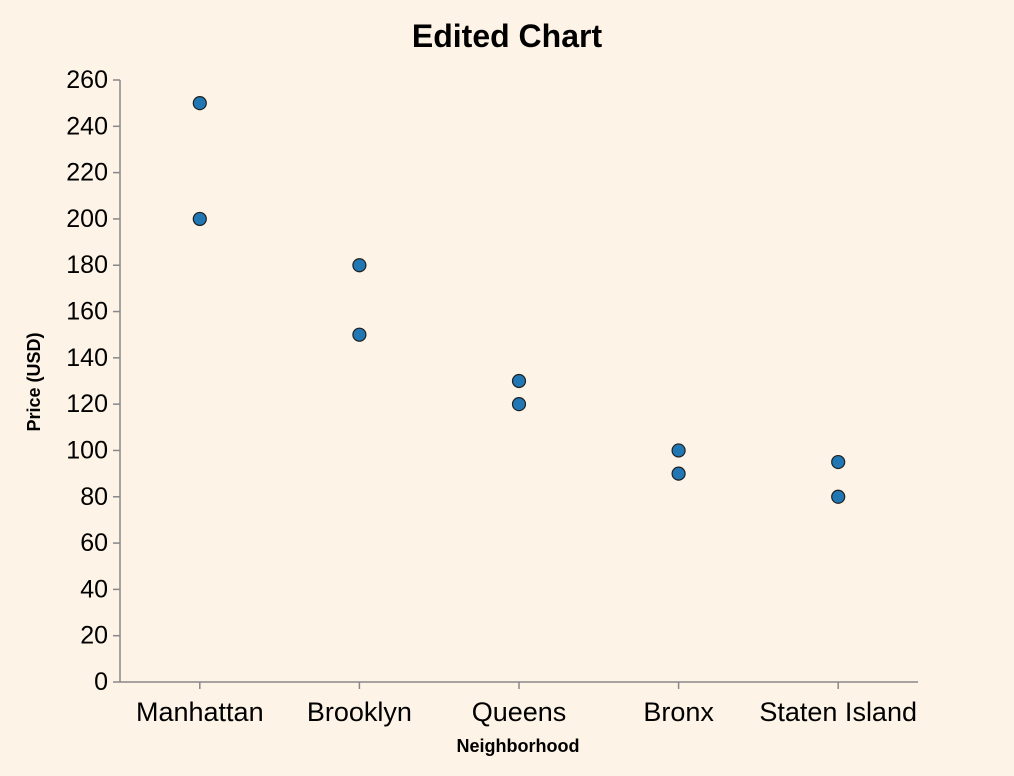  What do you see at coordinates (838, 712) in the screenshot?
I see `x-tick-label: Staten Island` at bounding box center [838, 712].